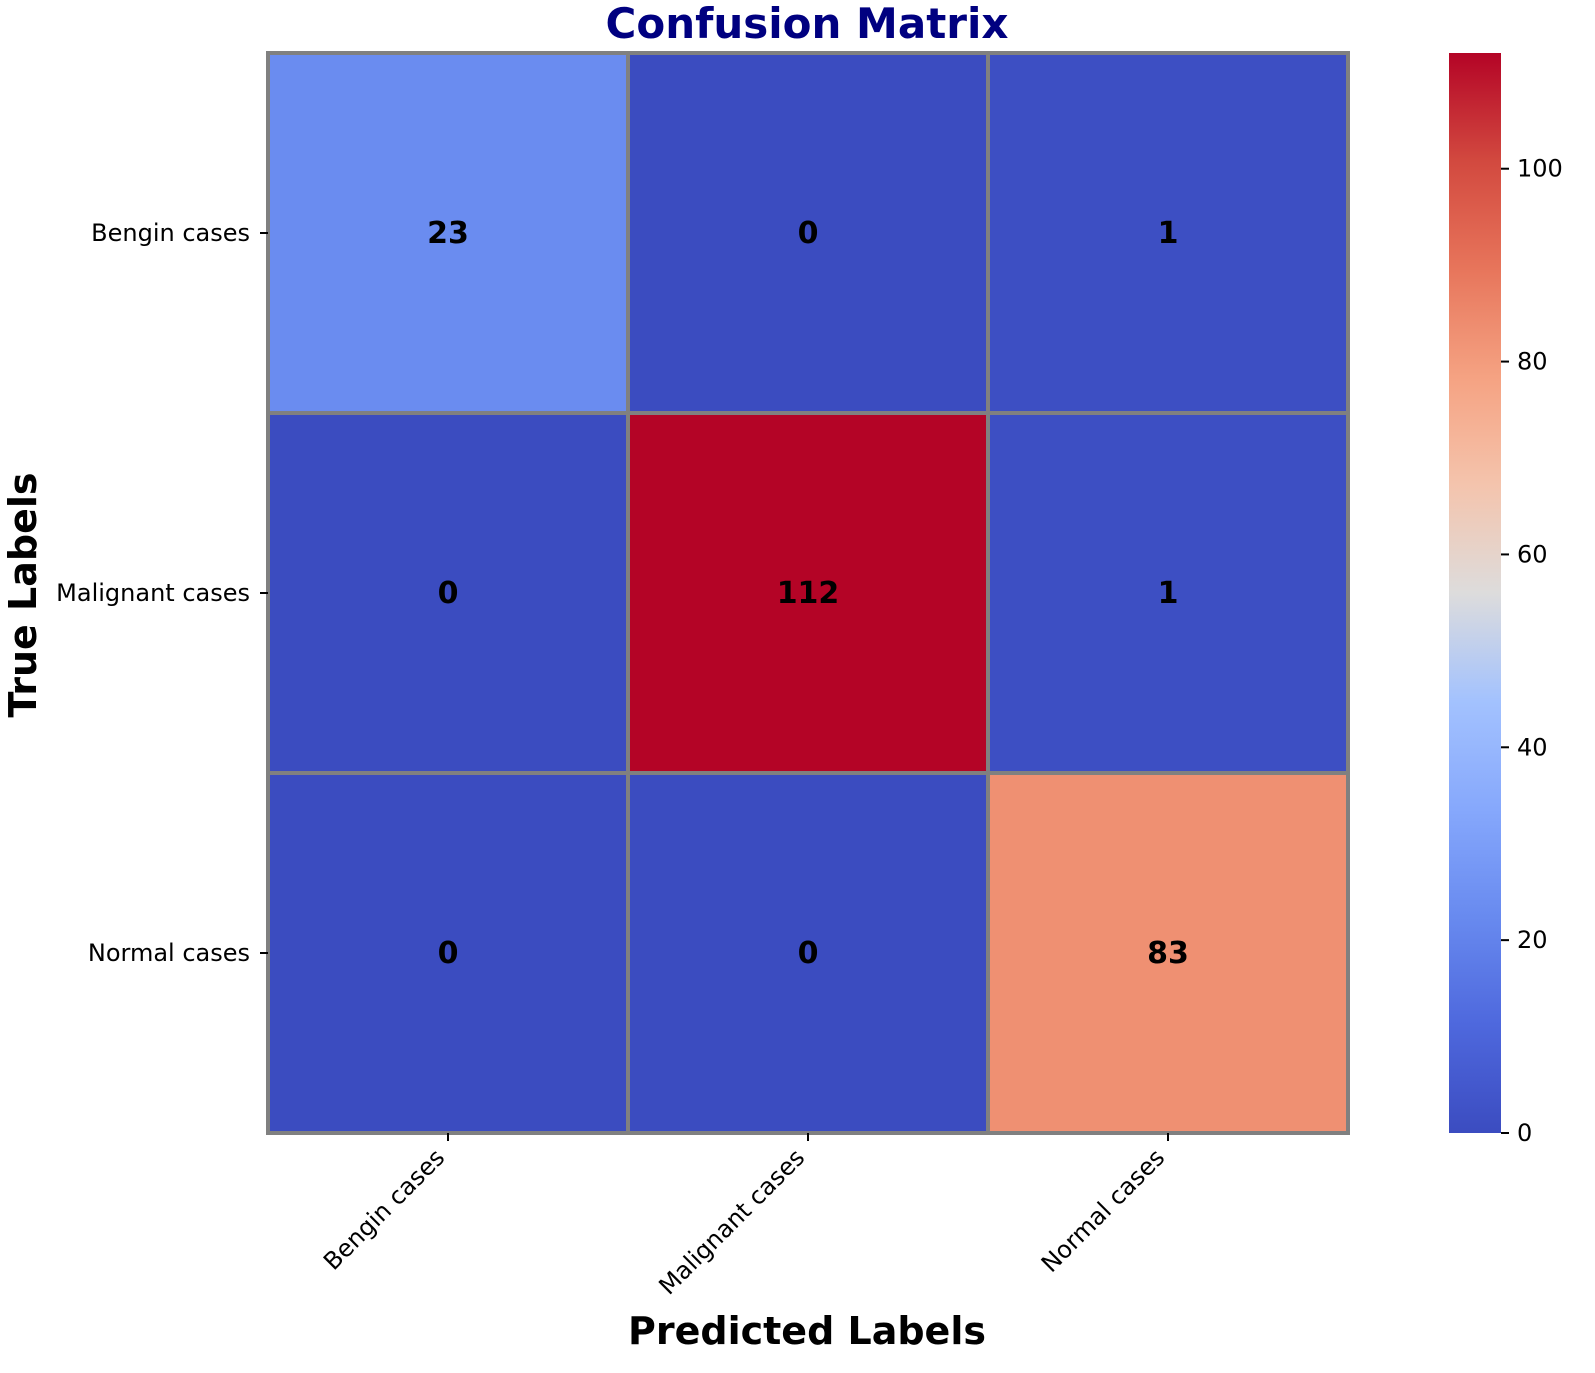  I want to click on cell-value-1-2: 1, so click(1168, 593).